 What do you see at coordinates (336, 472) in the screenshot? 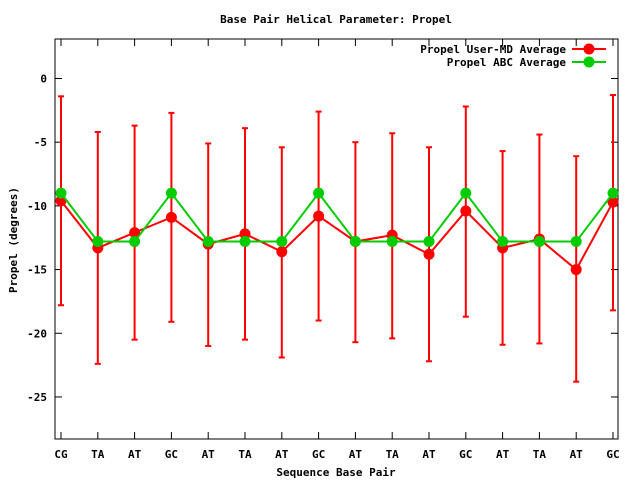
I see `x-axis-label: Sequence Base Pair` at bounding box center [336, 472].